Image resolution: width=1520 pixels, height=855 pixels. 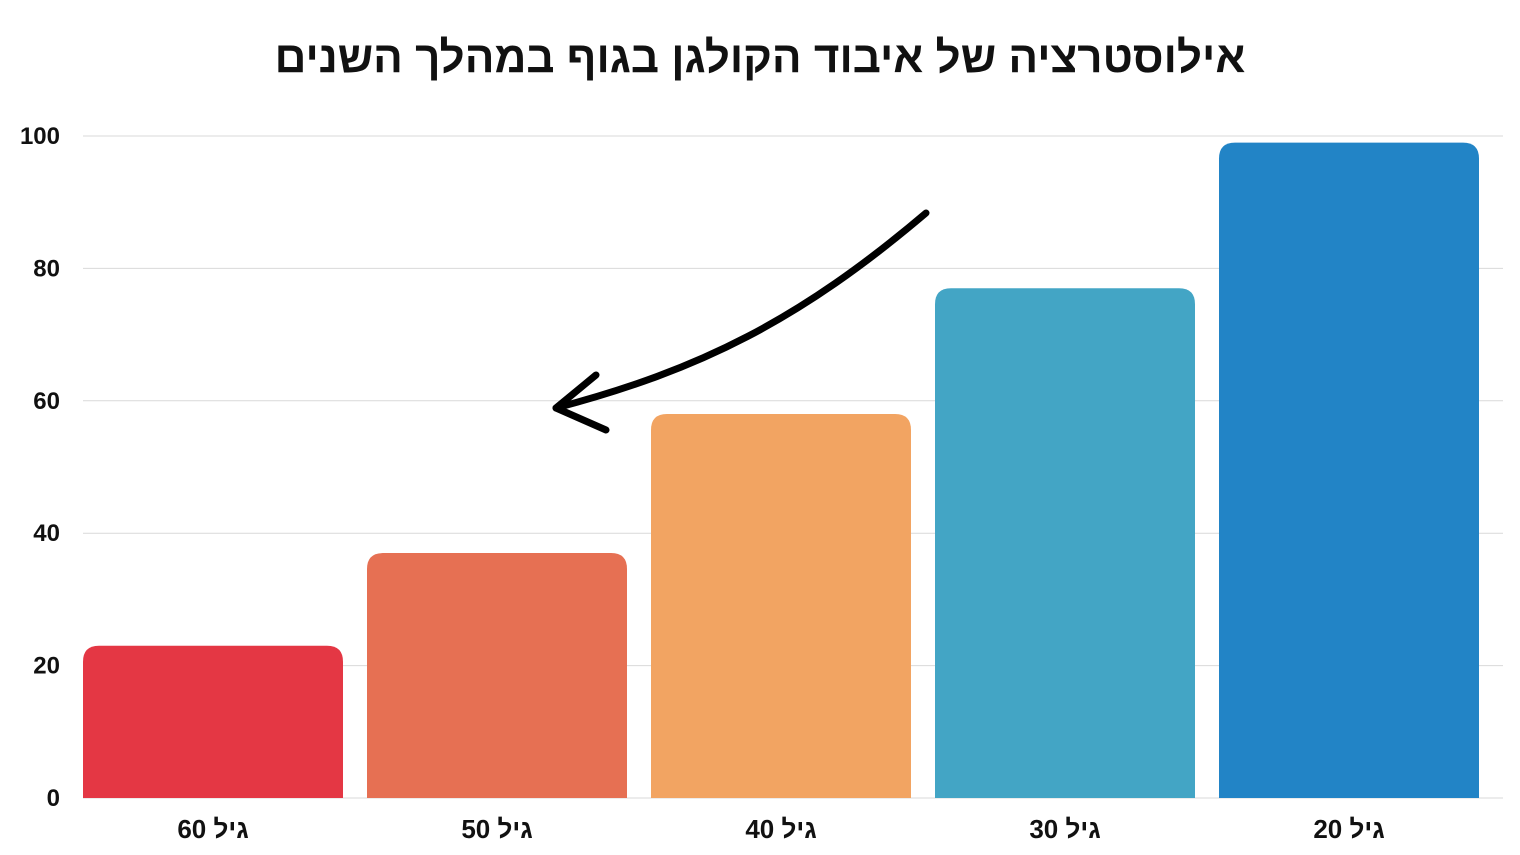 I want to click on x-category-label: גיל 40, so click(x=780, y=829).